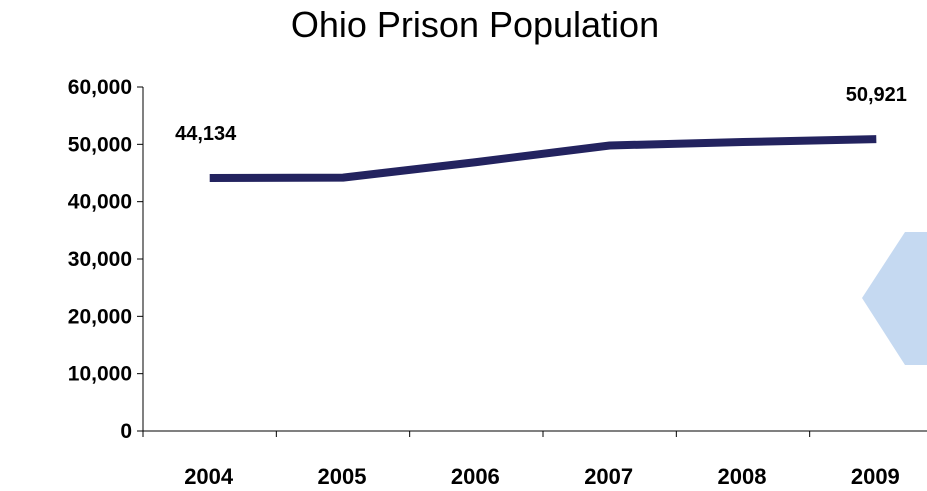  I want to click on series-marks, so click(543, 158).